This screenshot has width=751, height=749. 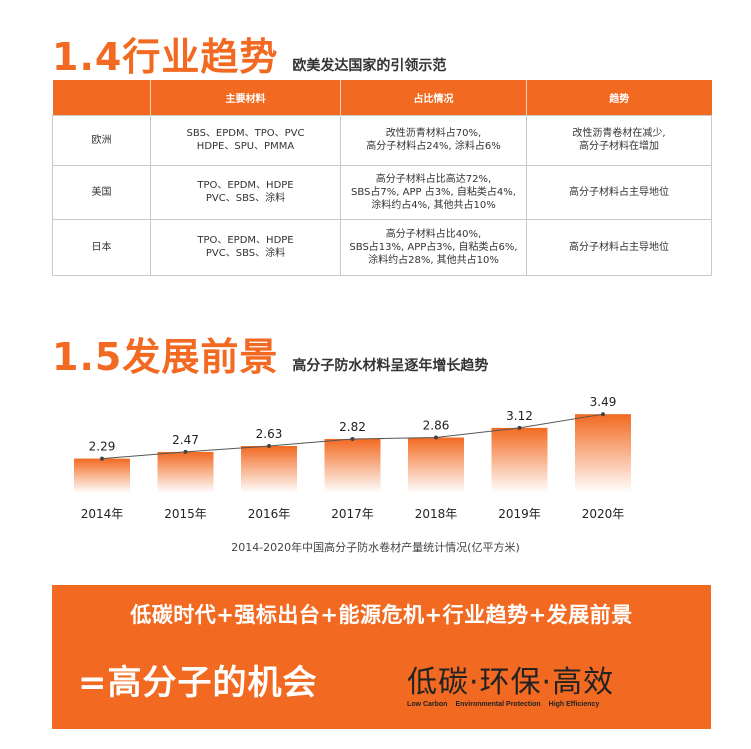 I want to click on table-header-cell: 主要材料, so click(x=245, y=97).